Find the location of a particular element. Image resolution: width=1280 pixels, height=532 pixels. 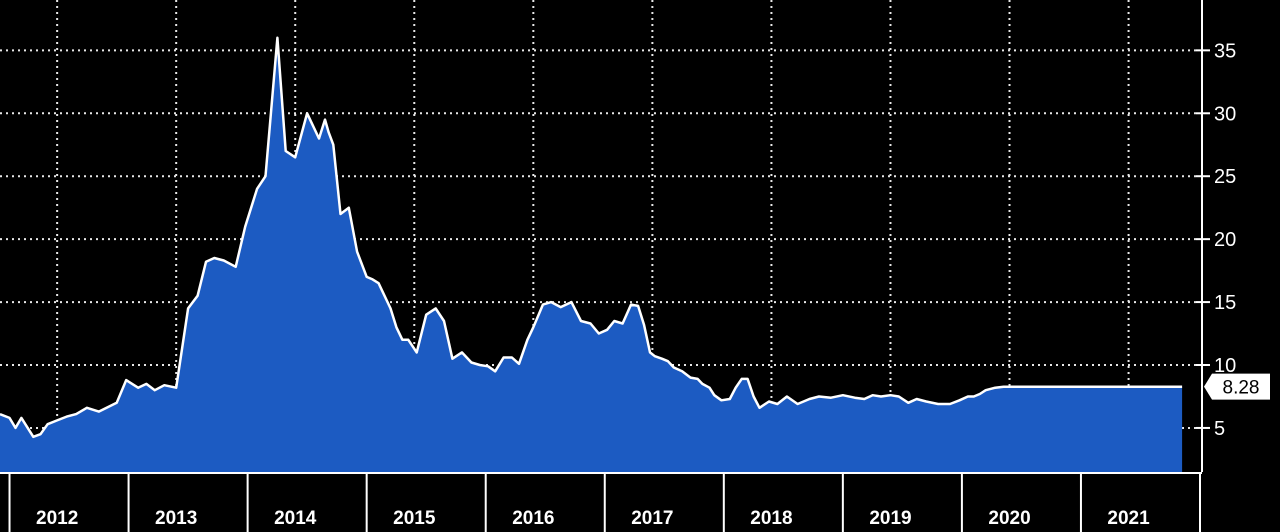

last-value-box is located at coordinates (1237, 386).